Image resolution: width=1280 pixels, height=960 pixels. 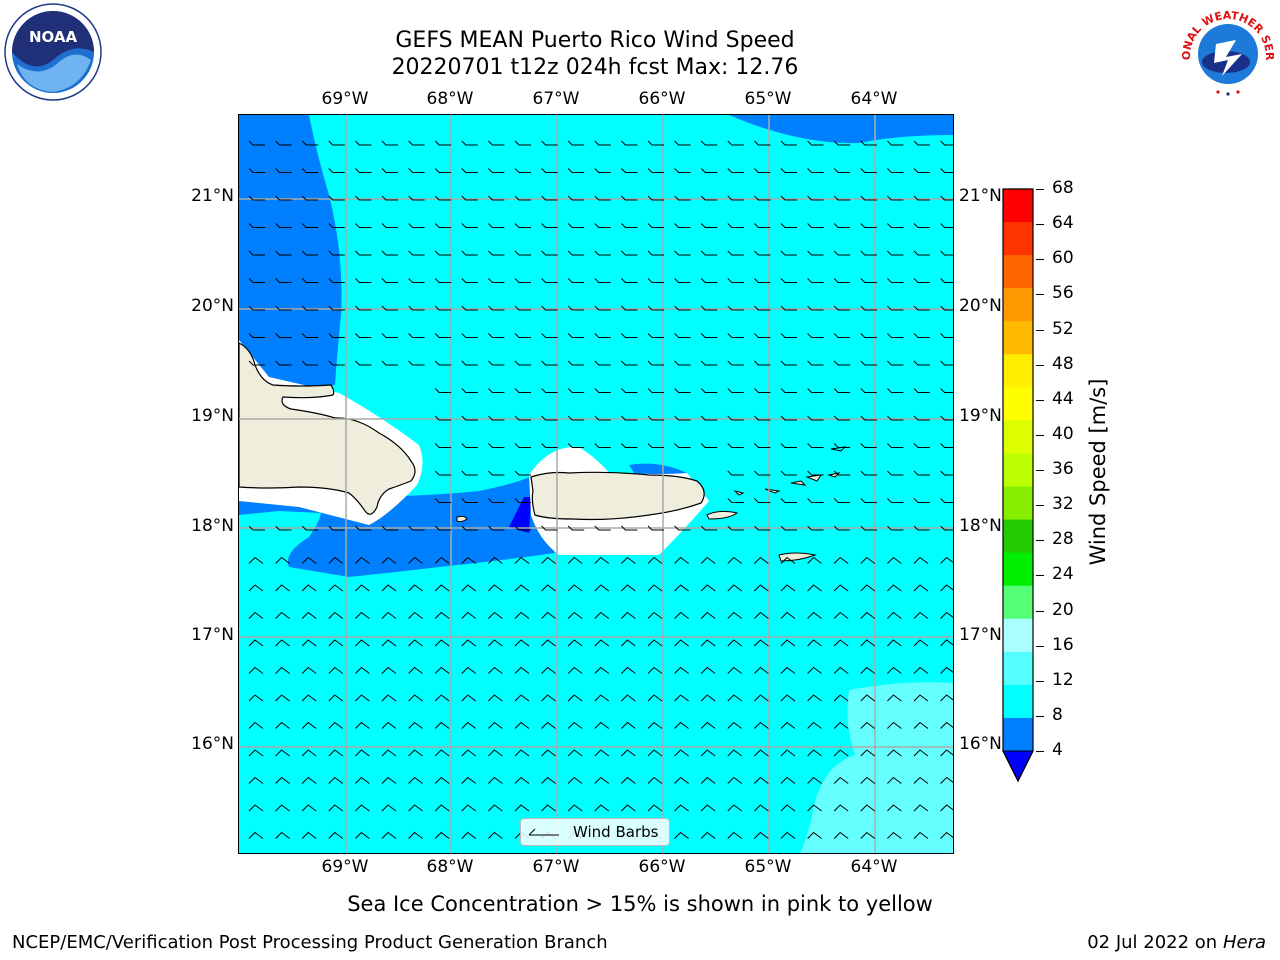 What do you see at coordinates (841, 129) in the screenshot?
I see `weak-wind-region-north` at bounding box center [841, 129].